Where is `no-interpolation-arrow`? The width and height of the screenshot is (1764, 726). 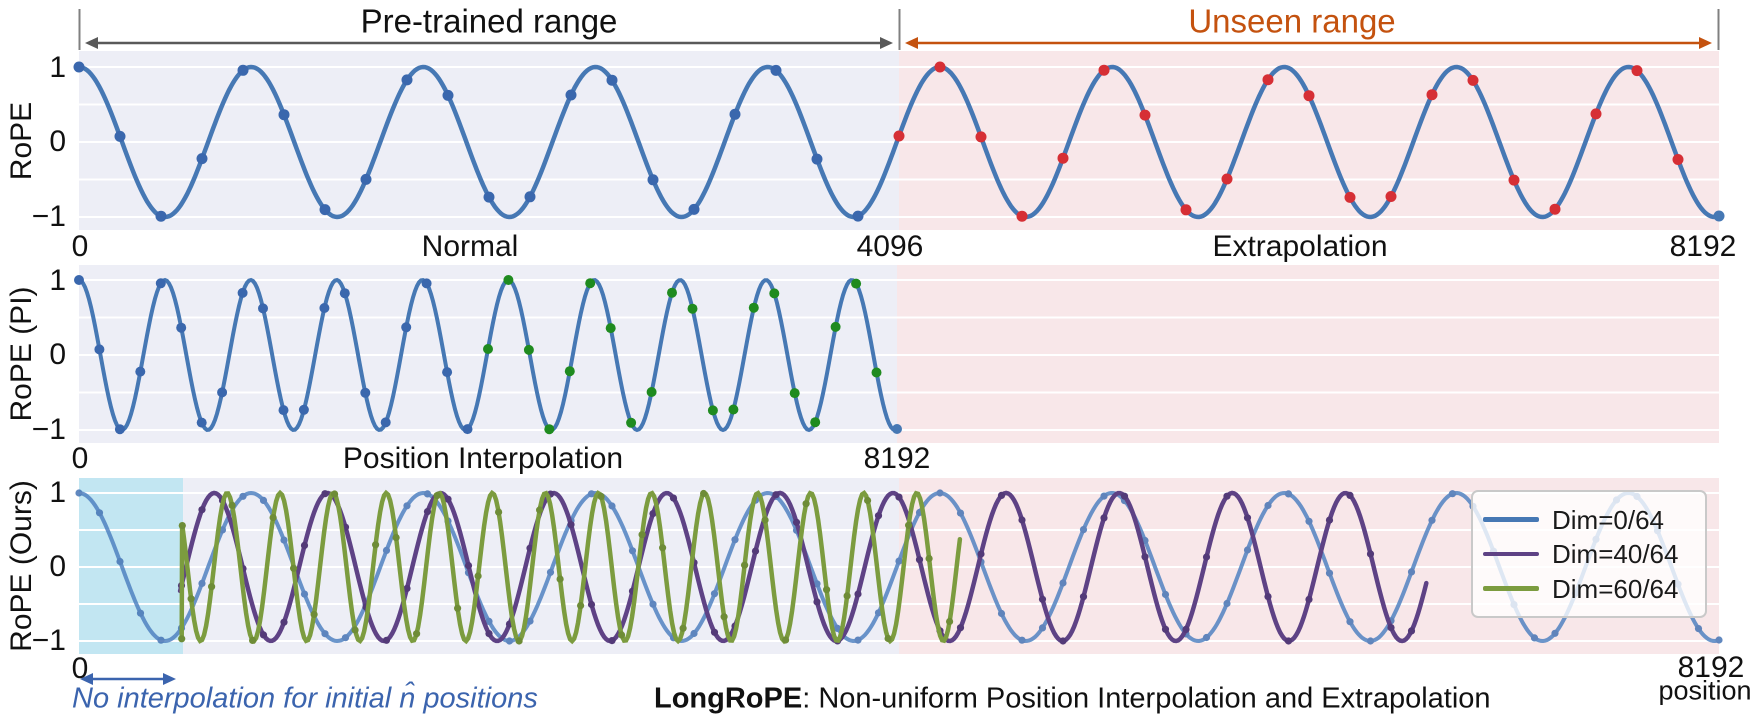 no-interpolation-arrow is located at coordinates (128, 679).